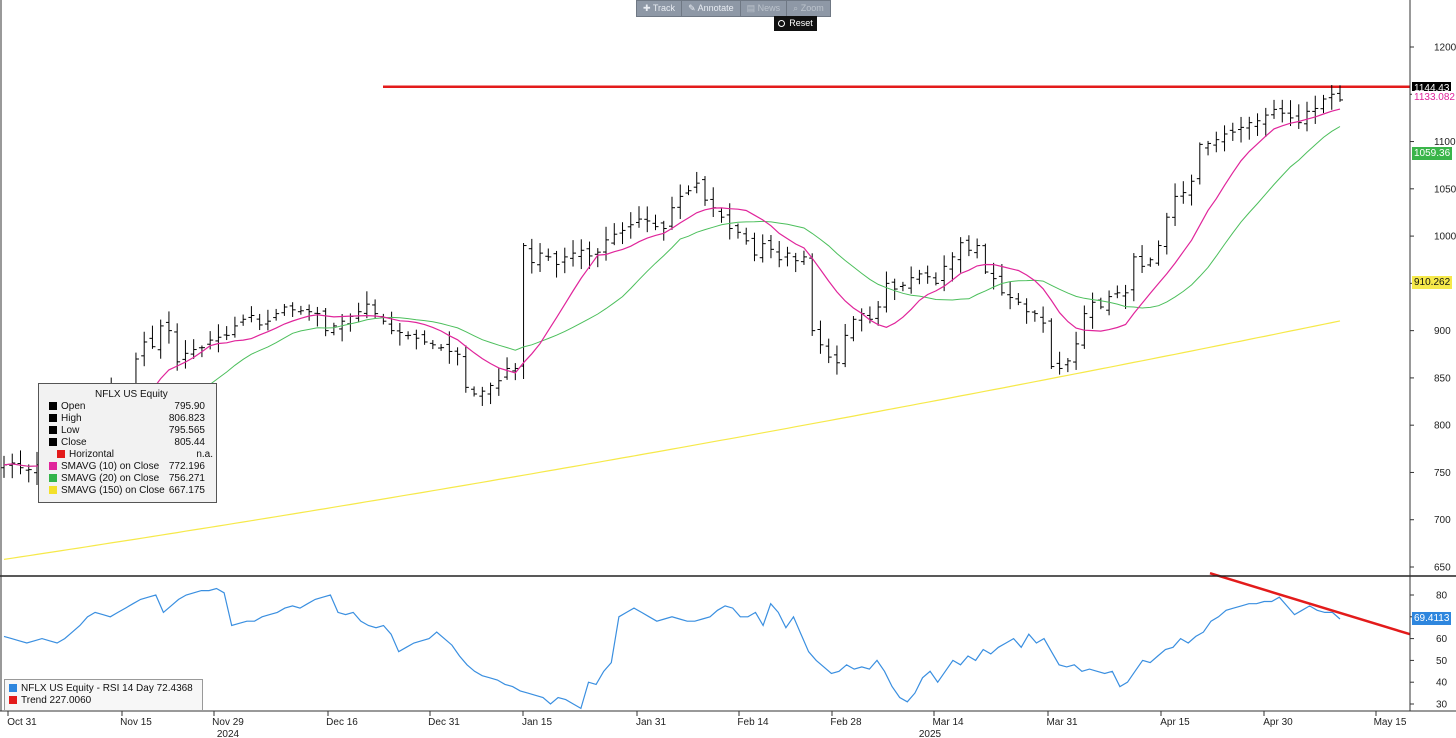 This screenshot has height=738, width=1456. Describe the element at coordinates (1310, 604) in the screenshot. I see `trend-line` at that location.